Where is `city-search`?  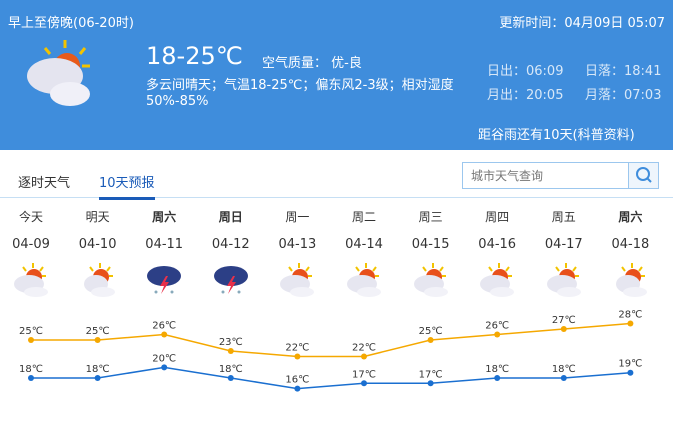
city-search is located at coordinates (560, 175).